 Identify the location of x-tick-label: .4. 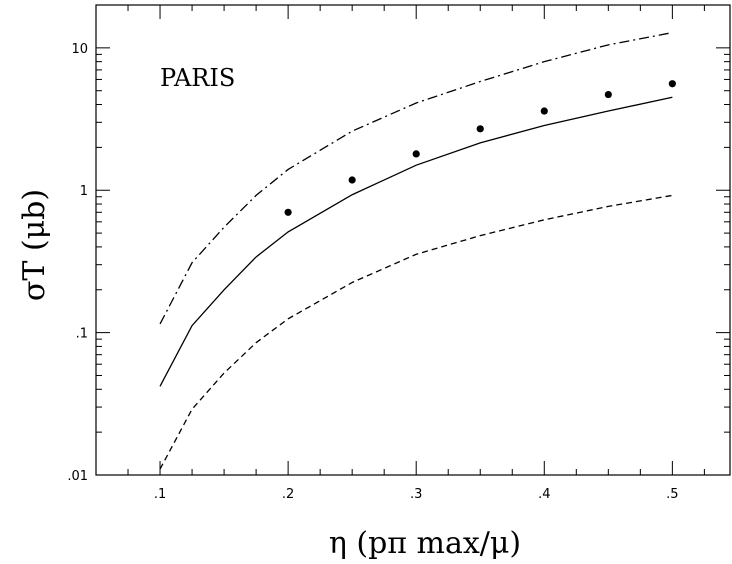
(544, 494).